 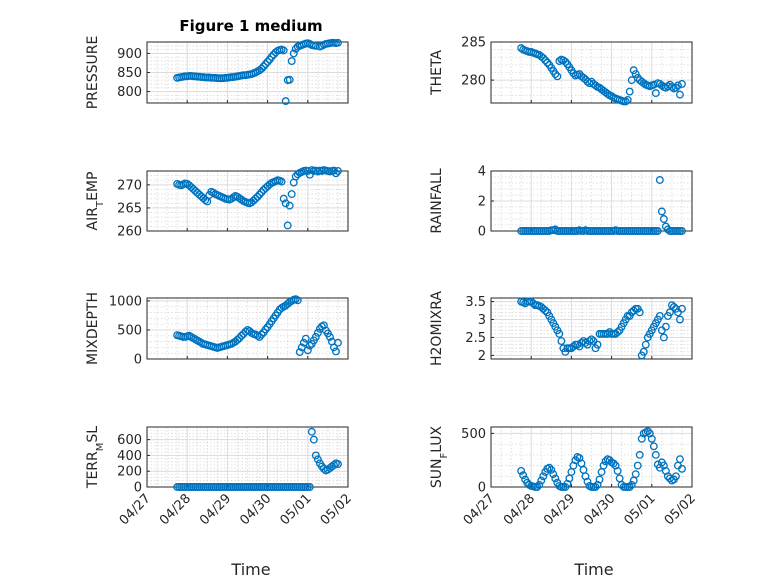 What do you see at coordinates (125, 301) in the screenshot?
I see `y-tick-label: 1000` at bounding box center [125, 301].